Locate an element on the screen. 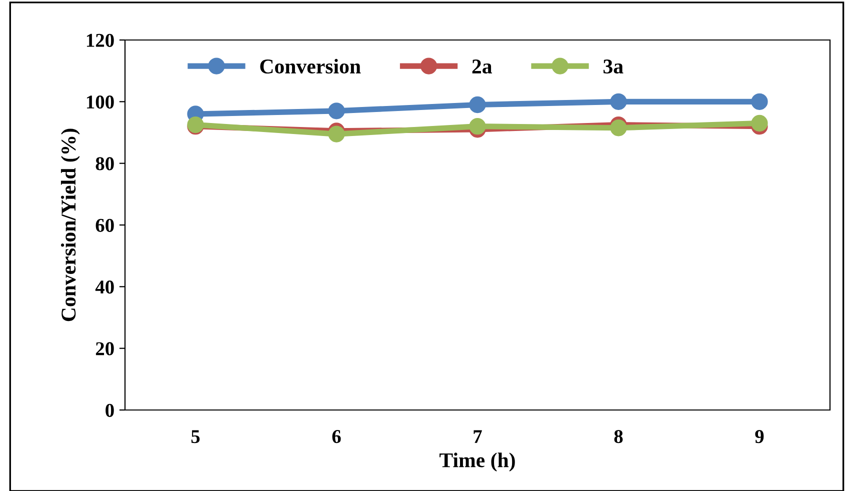 The height and width of the screenshot is (491, 845). legend-label: 3a is located at coordinates (614, 67).